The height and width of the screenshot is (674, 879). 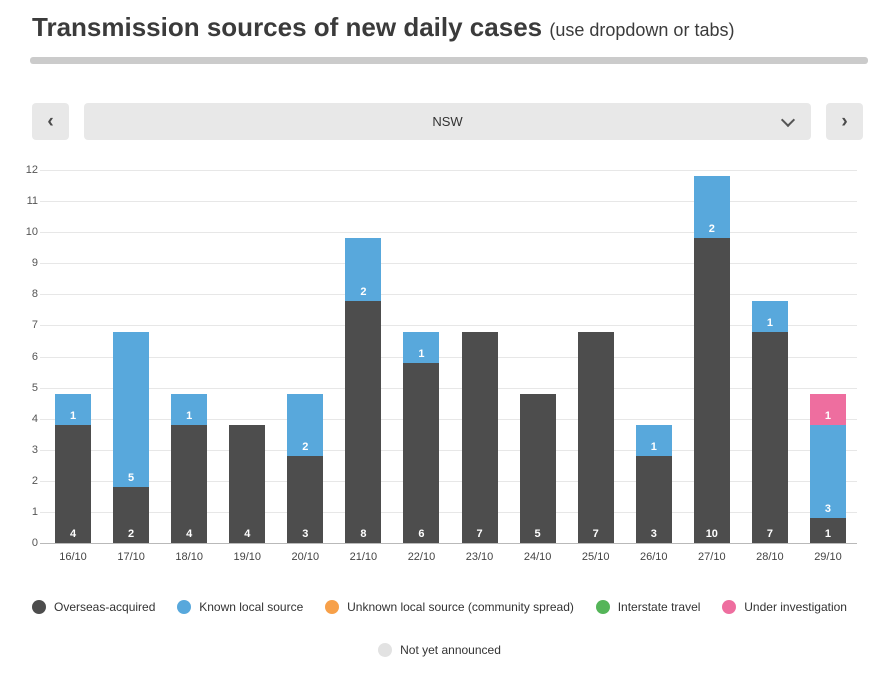 I want to click on y-axis-tick-label: 1, so click(x=34, y=511).